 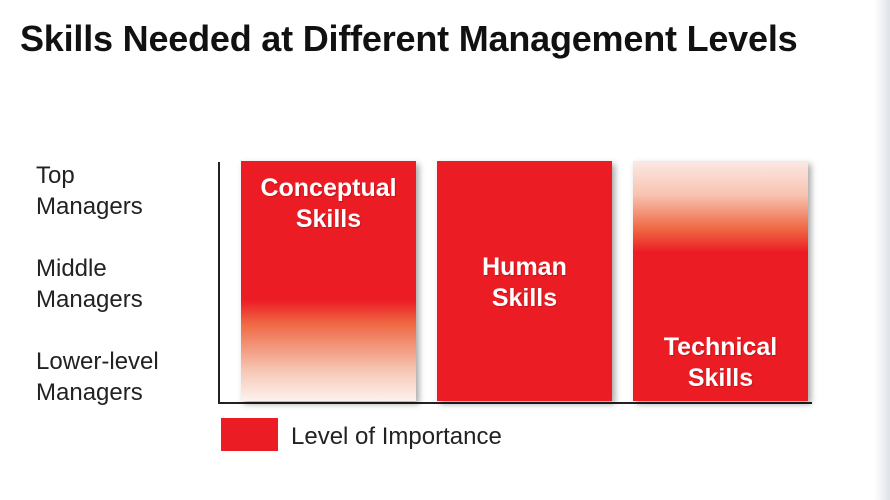 I want to click on column-label-line1: Technical, so click(x=720, y=347).